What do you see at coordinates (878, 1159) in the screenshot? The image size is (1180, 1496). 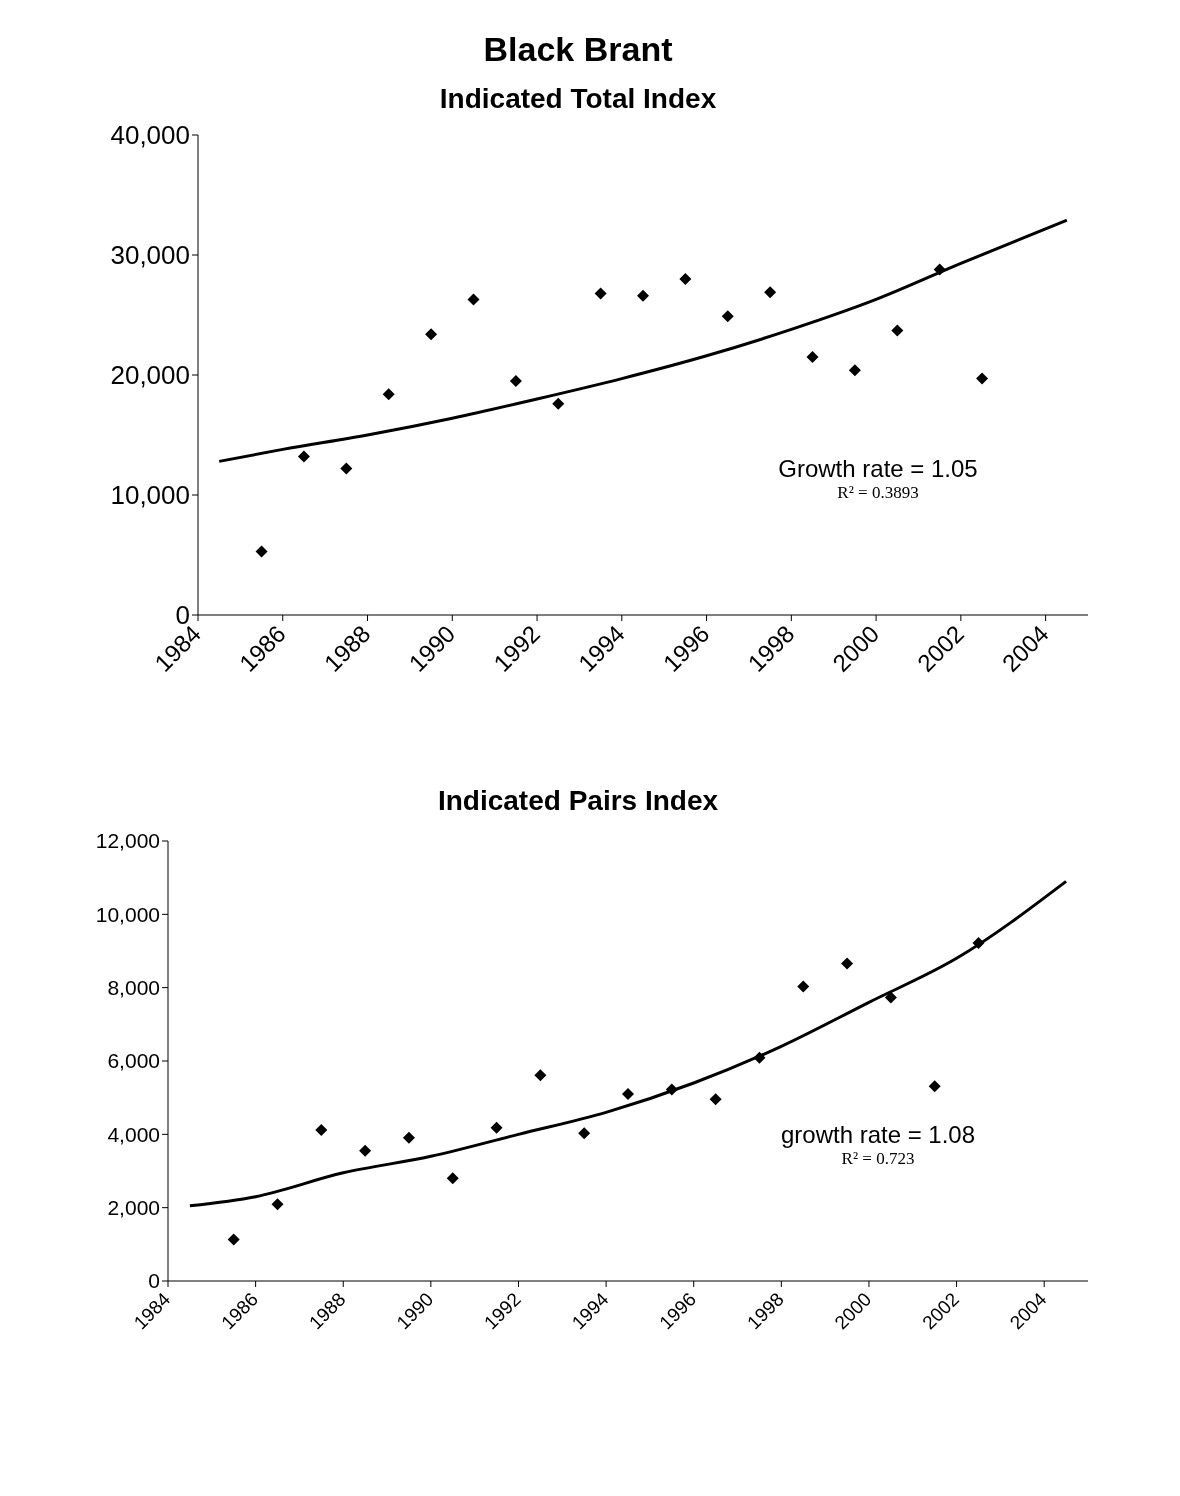 I see `annotation: R² = 0.723` at bounding box center [878, 1159].